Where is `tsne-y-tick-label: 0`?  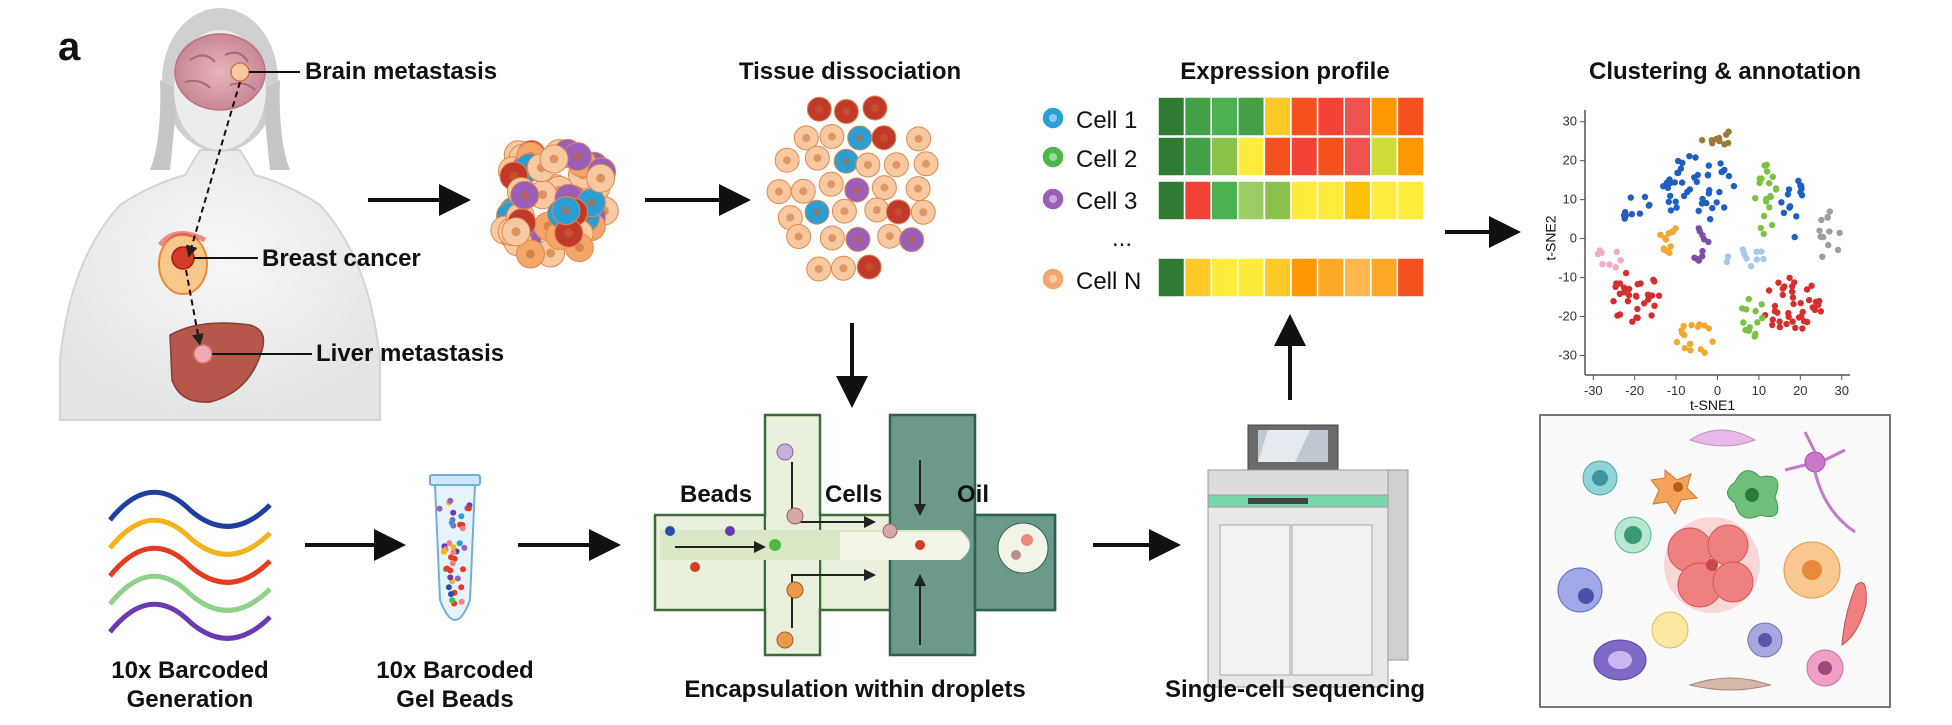 tsne-y-tick-label: 0 is located at coordinates (1573, 238).